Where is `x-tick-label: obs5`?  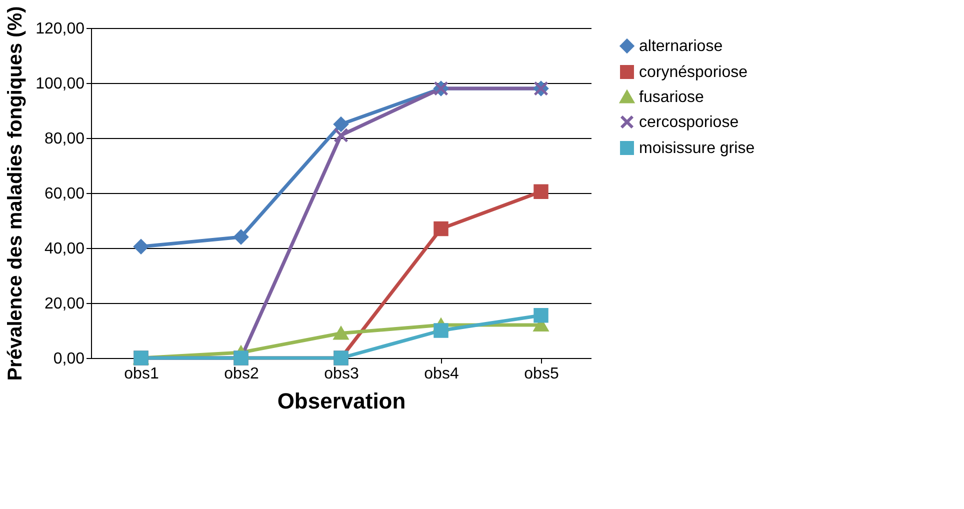
x-tick-label: obs5 is located at coordinates (541, 374).